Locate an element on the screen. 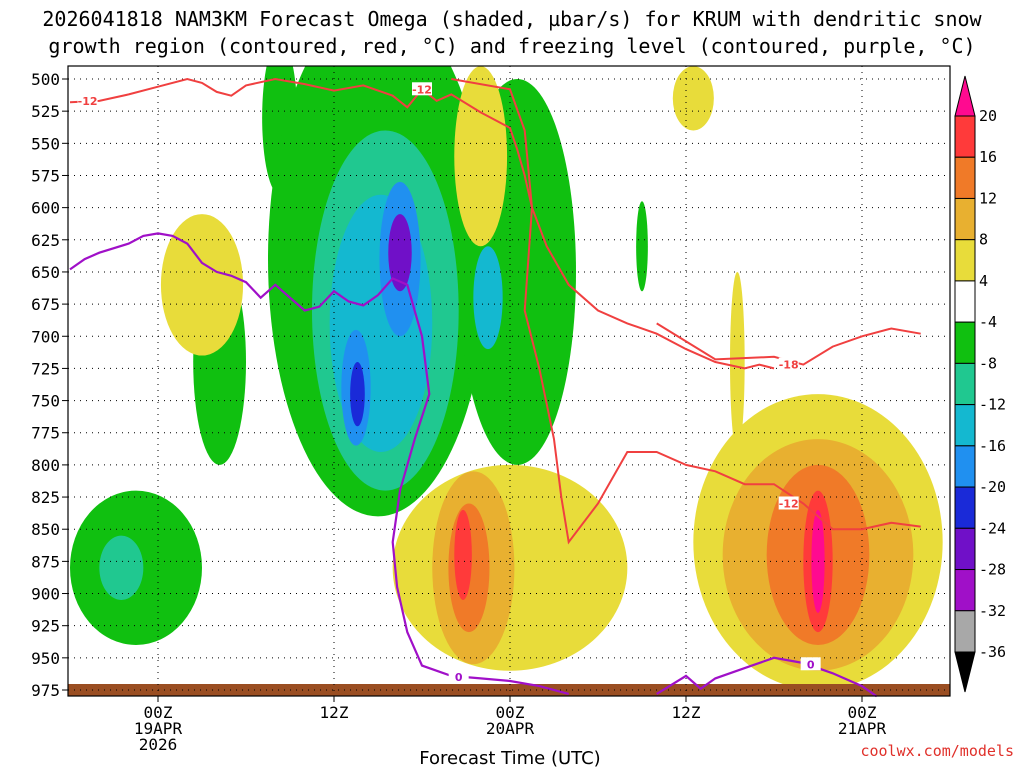  y-tick-label: 700 is located at coordinates (45, 336).